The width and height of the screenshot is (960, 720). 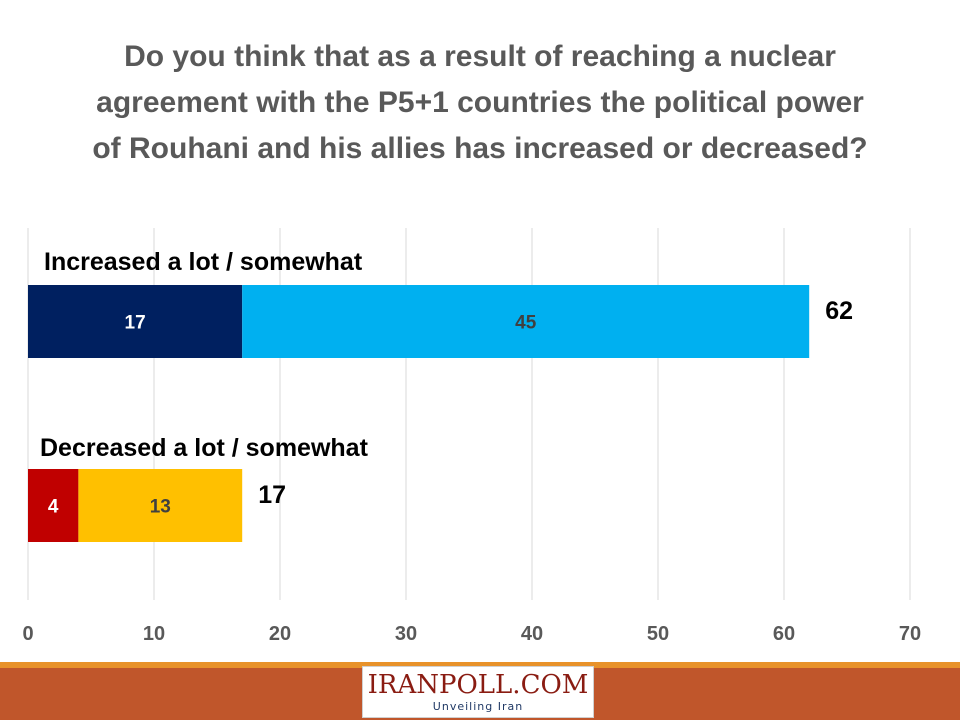 I want to click on x-tick-label: 10, so click(x=154, y=634).